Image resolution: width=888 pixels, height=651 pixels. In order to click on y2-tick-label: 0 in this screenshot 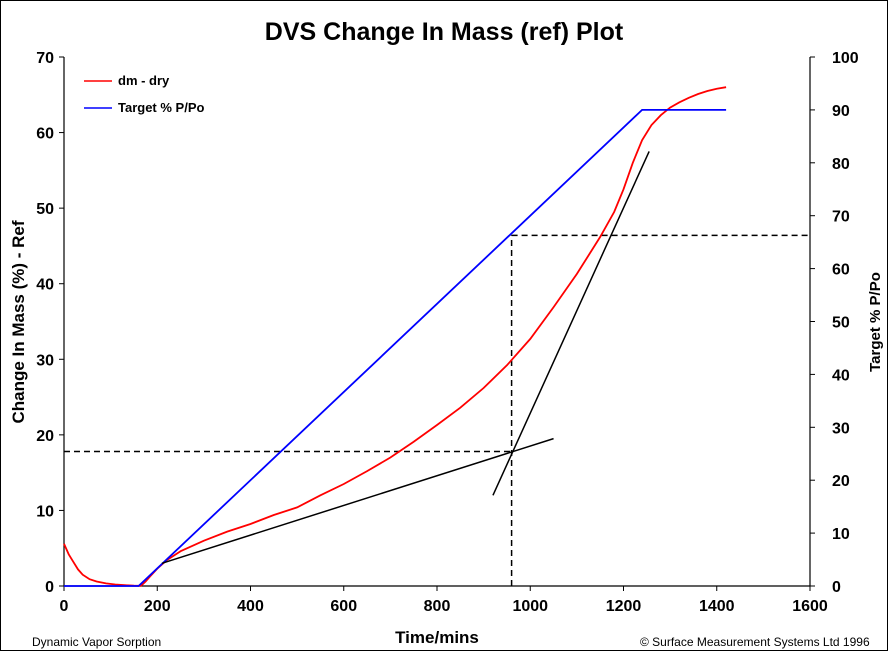, I will do `click(836, 587)`.